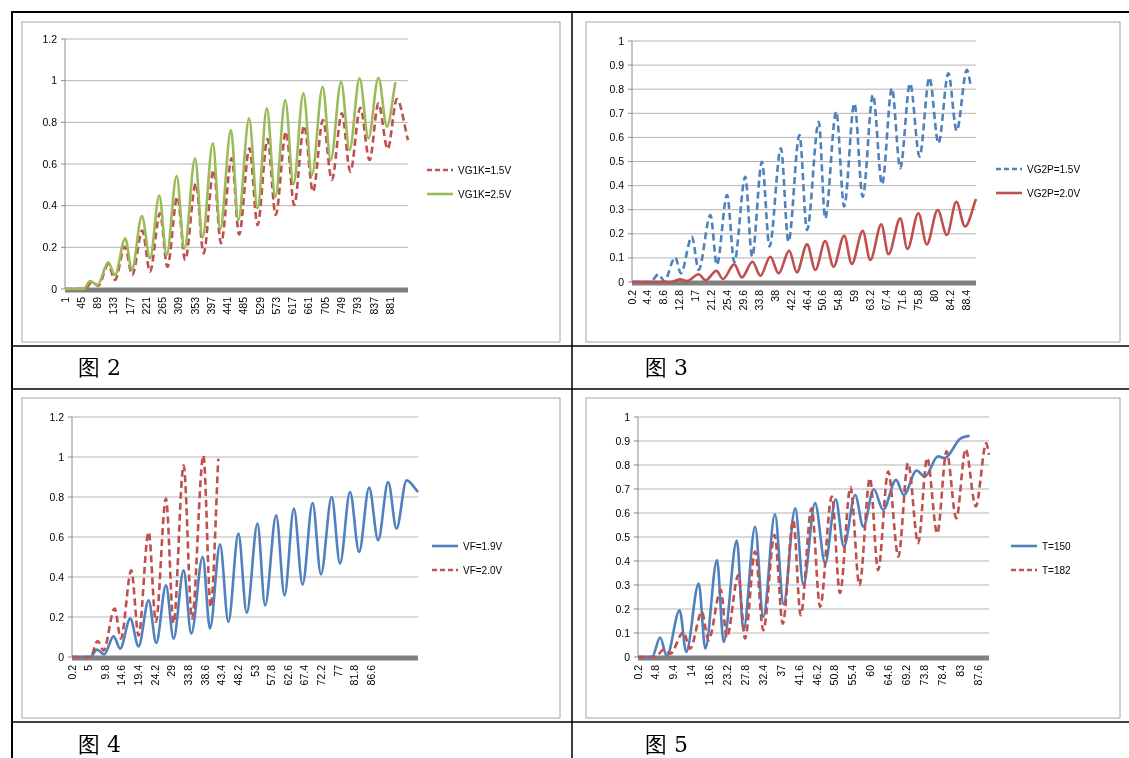  What do you see at coordinates (194, 305) in the screenshot?
I see `x-tick-label: 353` at bounding box center [194, 305].